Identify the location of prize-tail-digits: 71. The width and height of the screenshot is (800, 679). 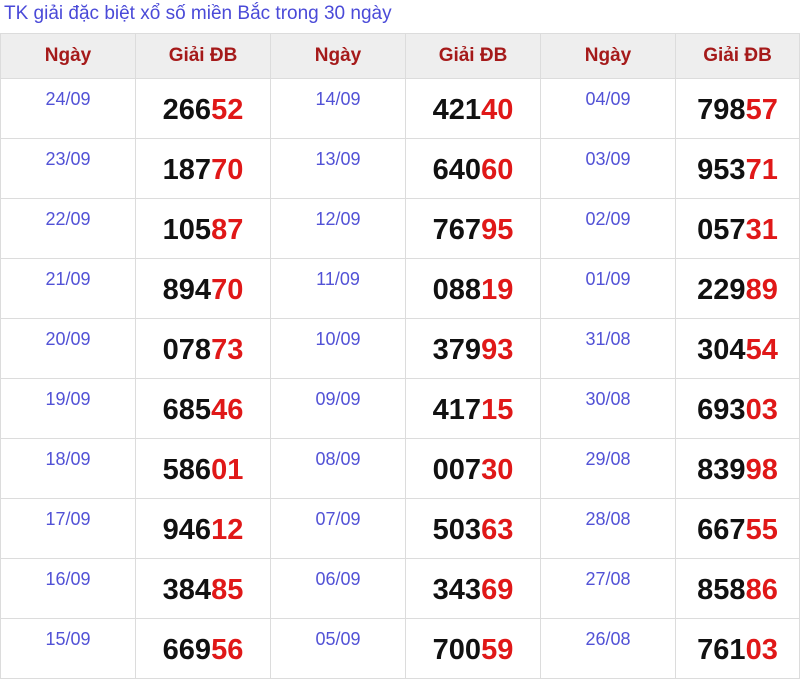
(761, 170).